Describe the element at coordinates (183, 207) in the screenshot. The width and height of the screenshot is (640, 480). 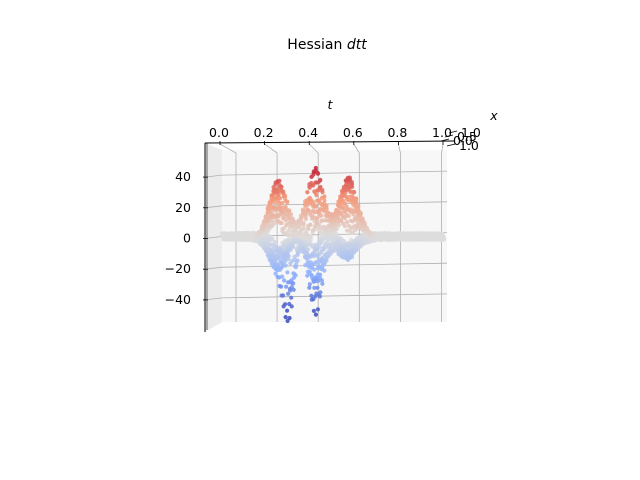
I see `z-tick-label: 20` at that location.